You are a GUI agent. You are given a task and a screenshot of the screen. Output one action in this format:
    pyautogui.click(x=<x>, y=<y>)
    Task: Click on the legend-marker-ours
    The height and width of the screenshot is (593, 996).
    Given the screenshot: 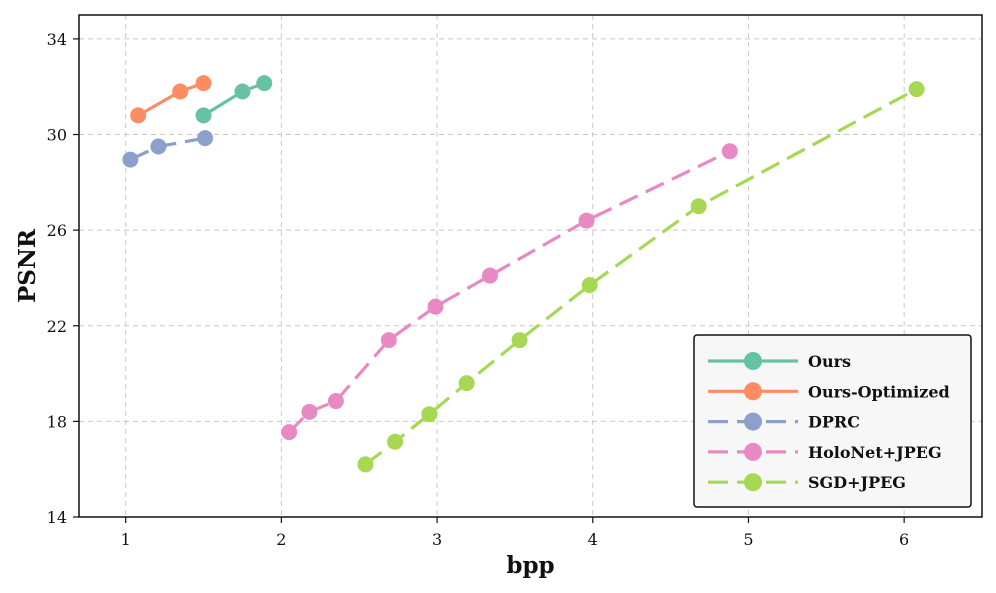 What is the action you would take?
    pyautogui.click(x=753, y=361)
    